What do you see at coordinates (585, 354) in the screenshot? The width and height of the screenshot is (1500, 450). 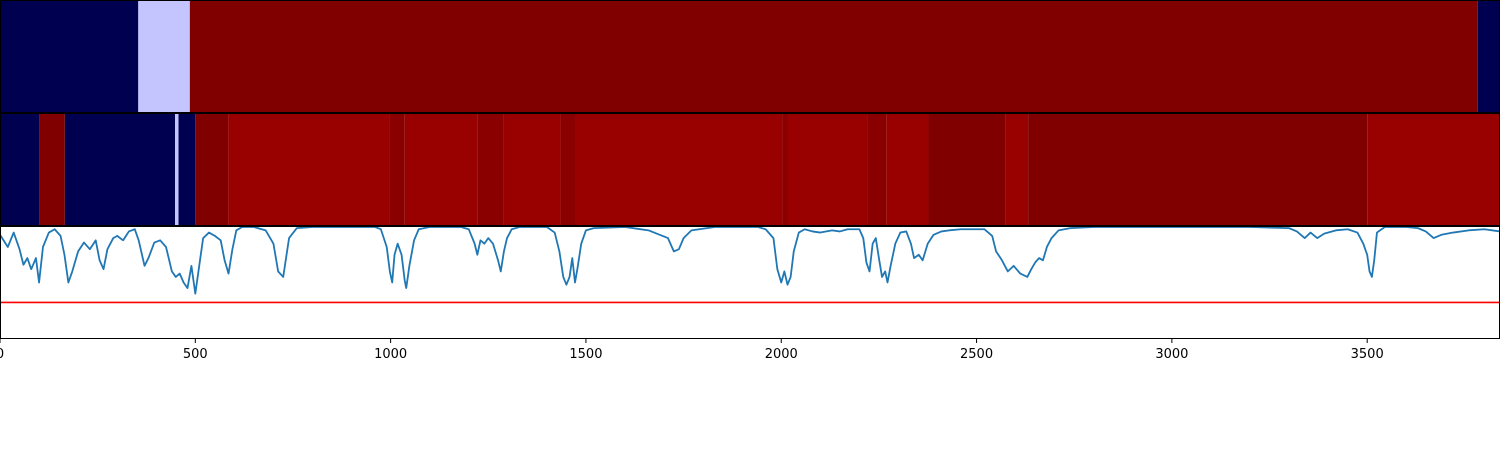 I see `x-tick-label: 1500` at bounding box center [585, 354].